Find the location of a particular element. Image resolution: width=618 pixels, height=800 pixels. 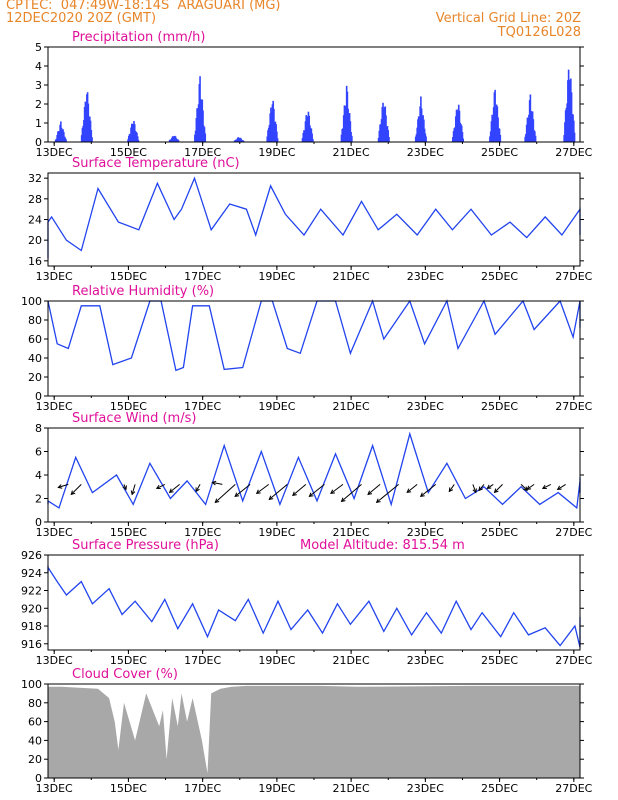

pressure-ytick-label: 918 is located at coordinates (31, 626).